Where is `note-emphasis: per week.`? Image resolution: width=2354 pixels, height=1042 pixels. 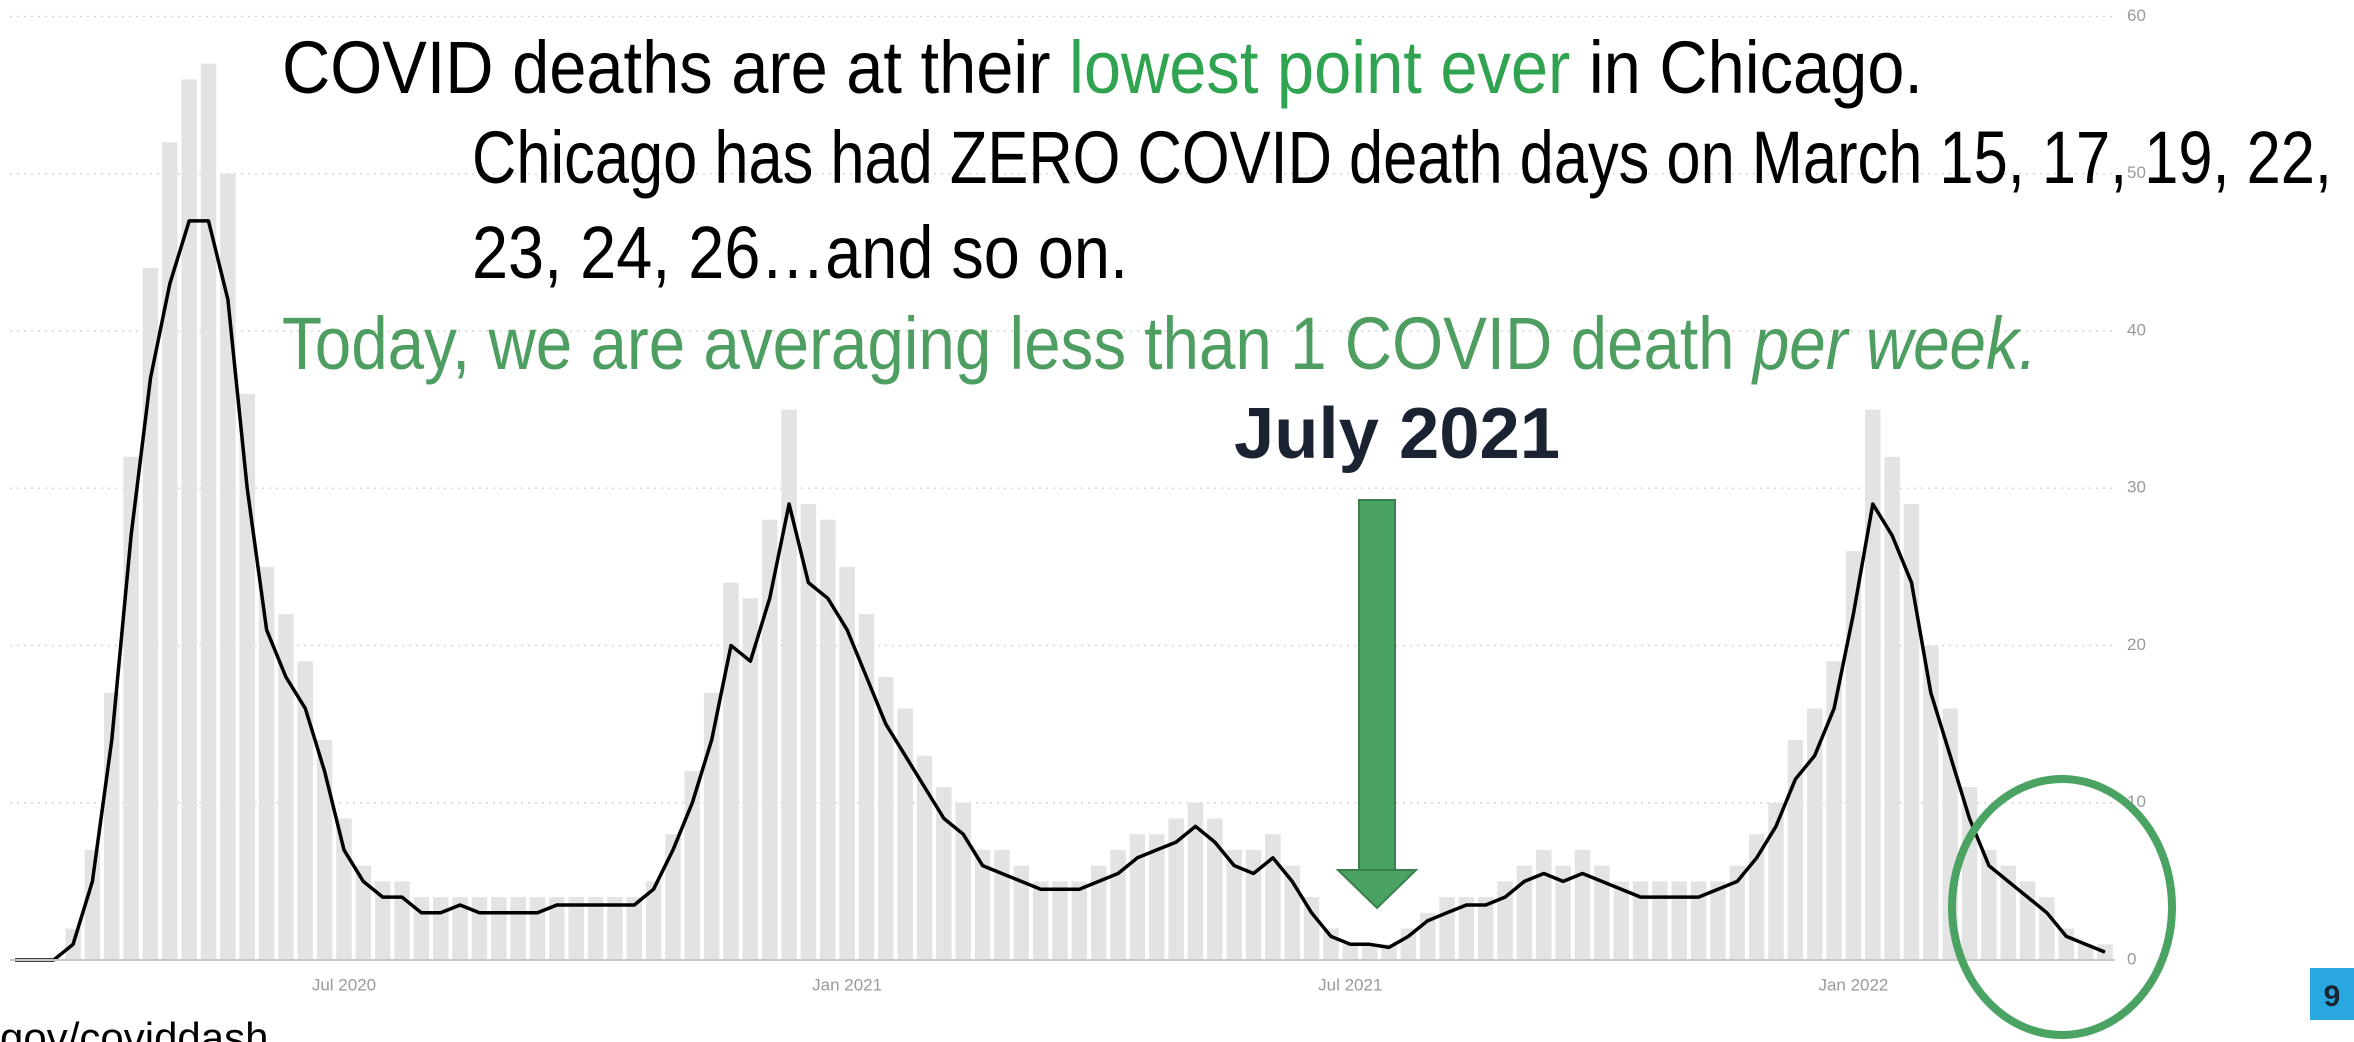 note-emphasis: per week. is located at coordinates (1894, 343).